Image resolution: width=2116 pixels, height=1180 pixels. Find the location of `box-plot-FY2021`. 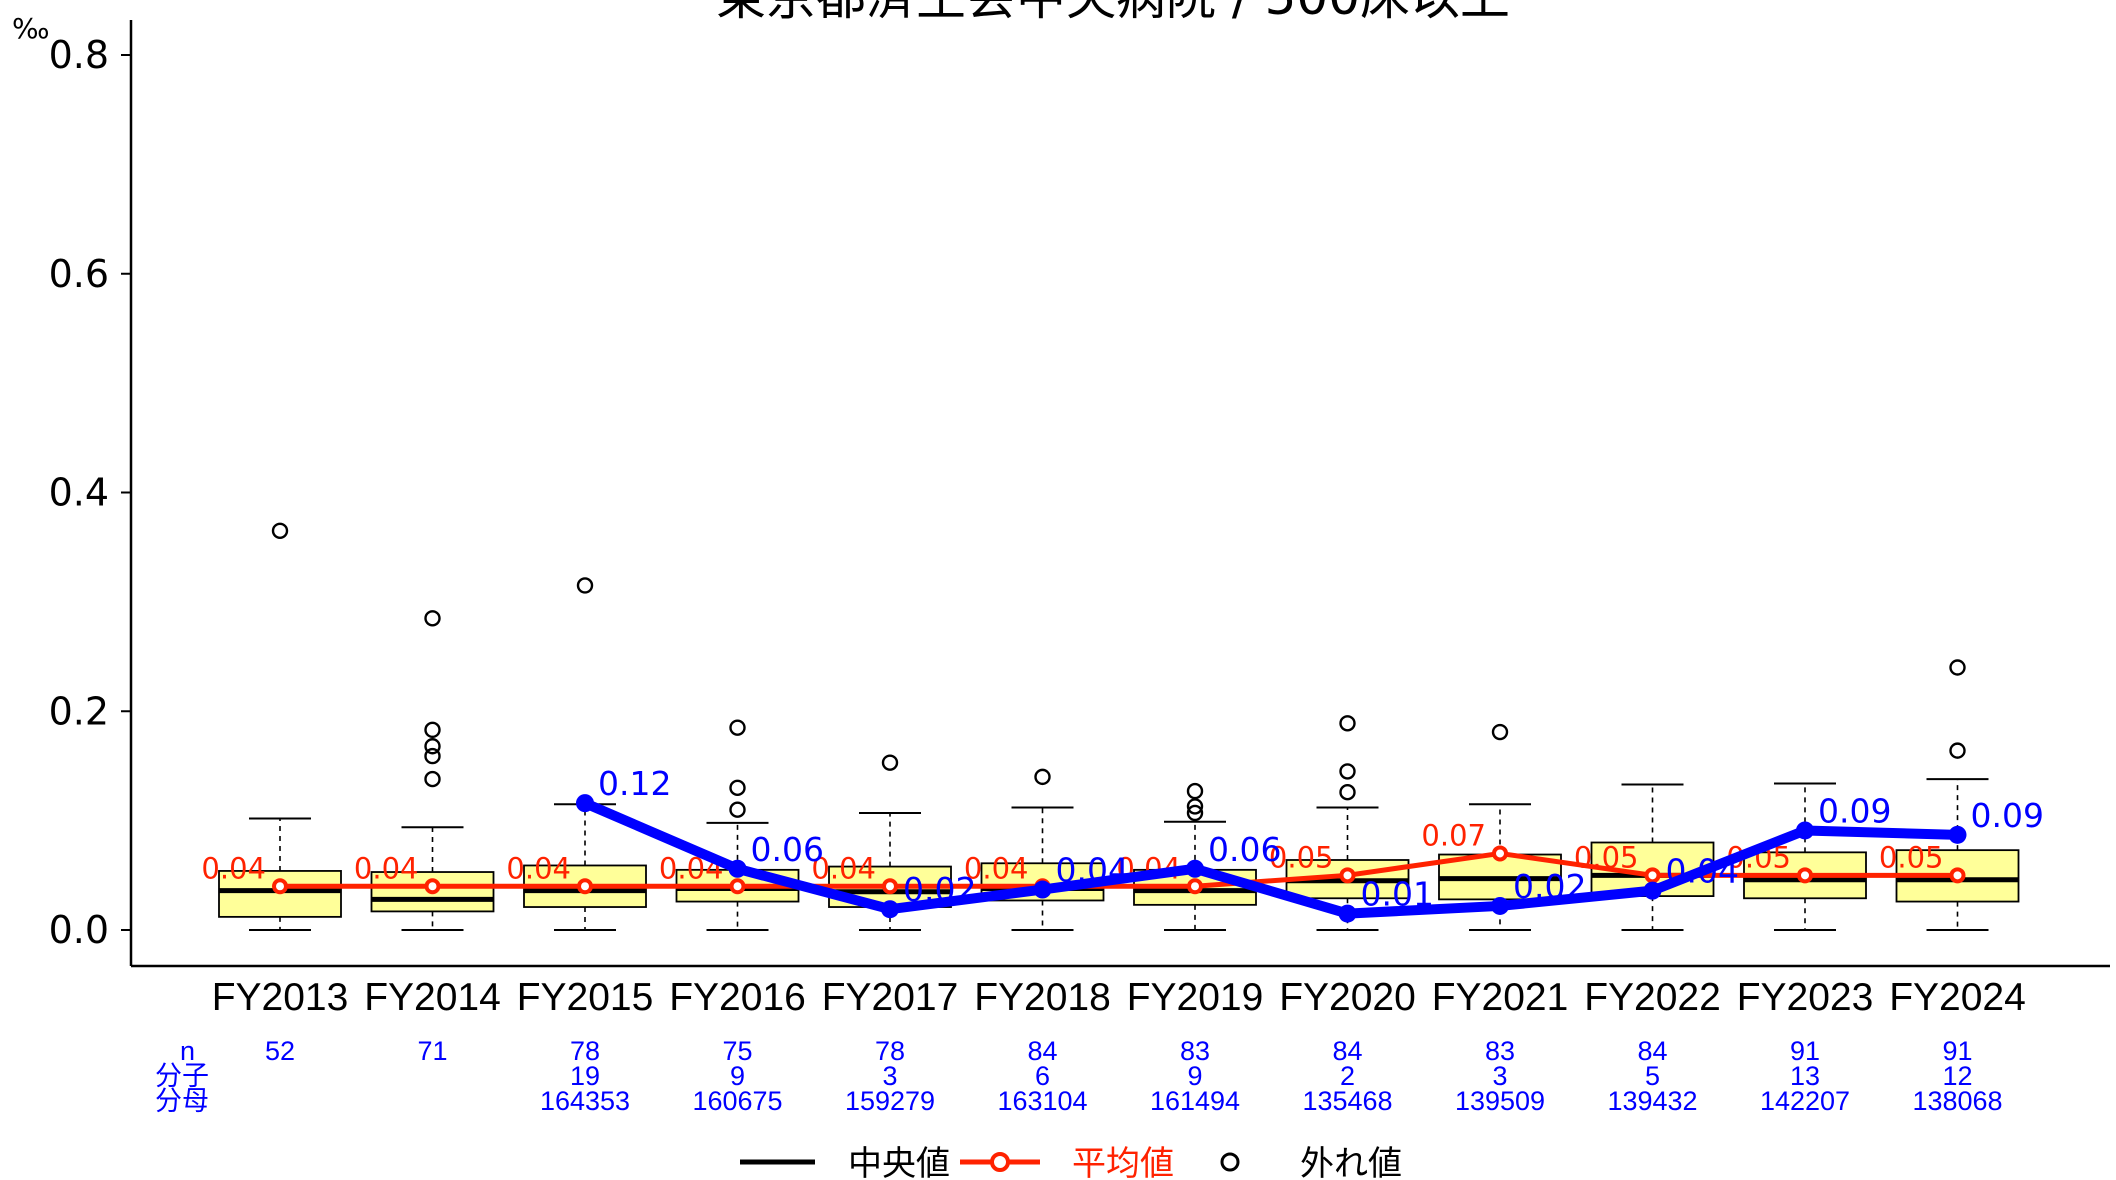

box-plot-FY2021 is located at coordinates (1500, 827).